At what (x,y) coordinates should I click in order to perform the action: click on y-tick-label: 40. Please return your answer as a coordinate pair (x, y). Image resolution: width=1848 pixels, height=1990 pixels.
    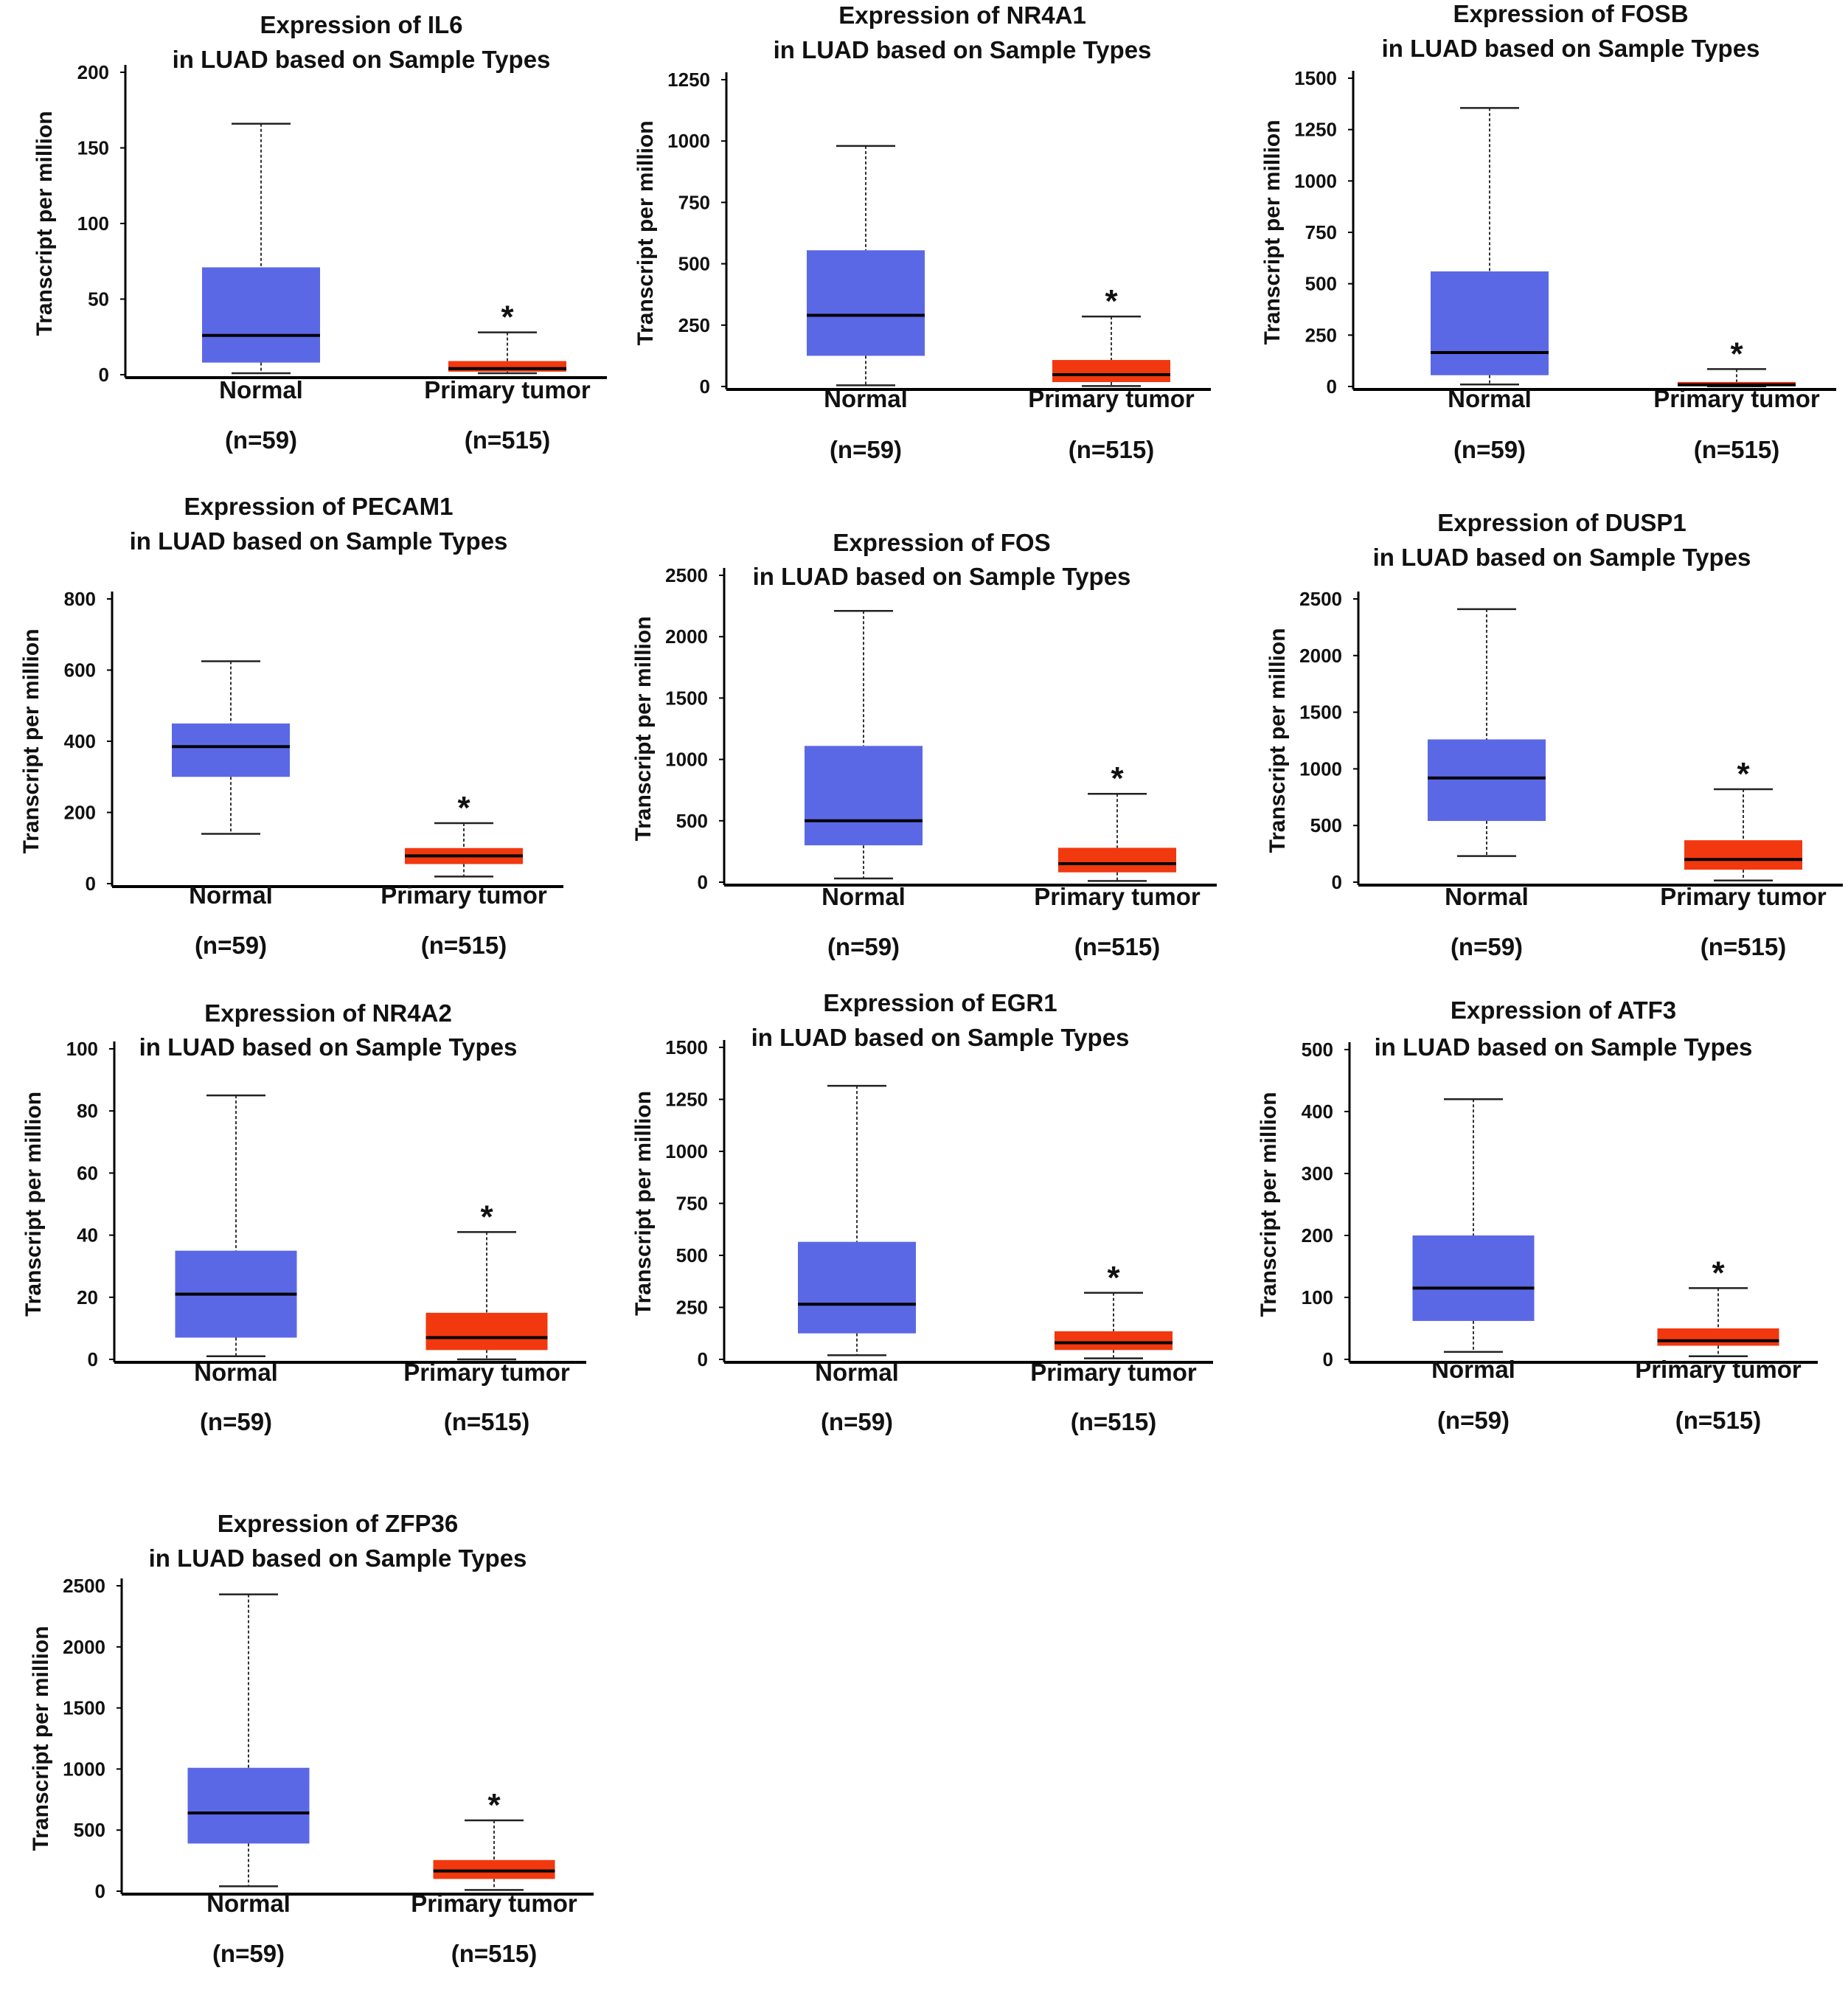
    Looking at the image, I should click on (87, 1236).